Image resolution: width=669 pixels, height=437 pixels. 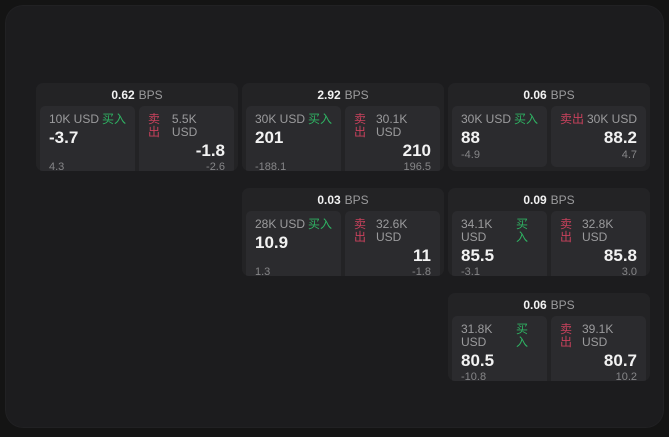 I want to click on sell-notional: 30.1K USD, so click(x=392, y=126).